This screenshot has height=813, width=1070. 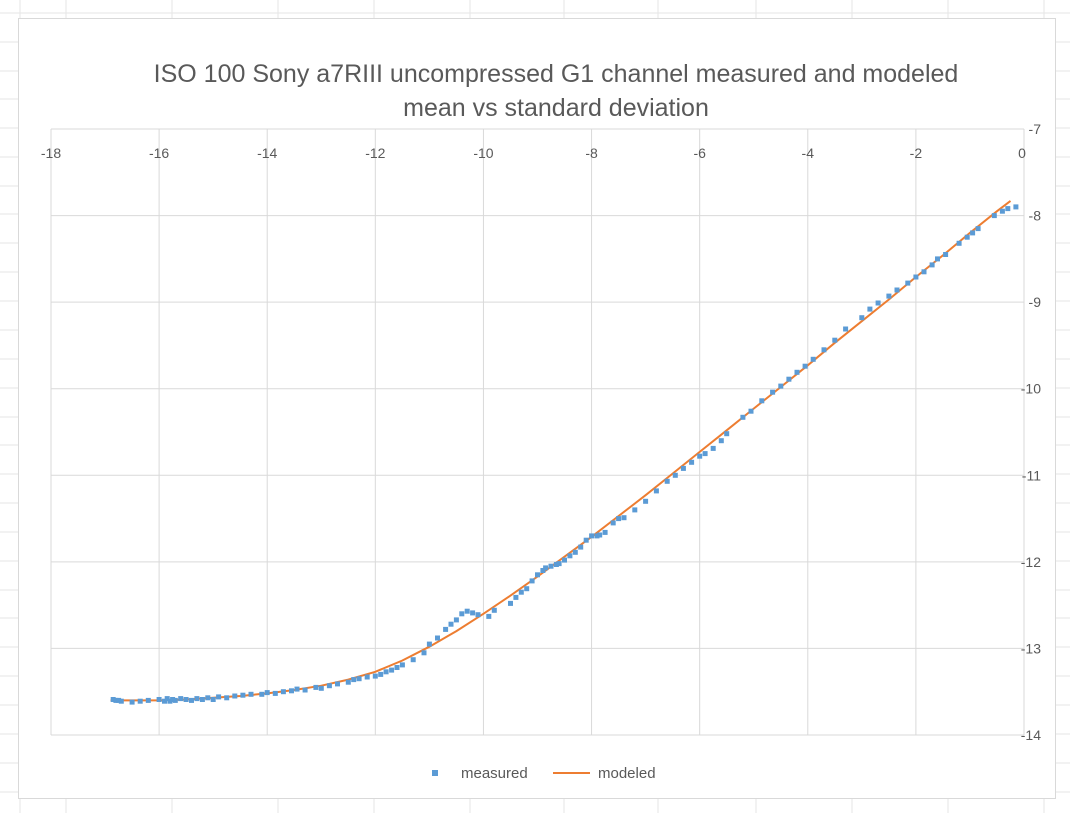 What do you see at coordinates (159, 153) in the screenshot?
I see `x-tick-label: -16` at bounding box center [159, 153].